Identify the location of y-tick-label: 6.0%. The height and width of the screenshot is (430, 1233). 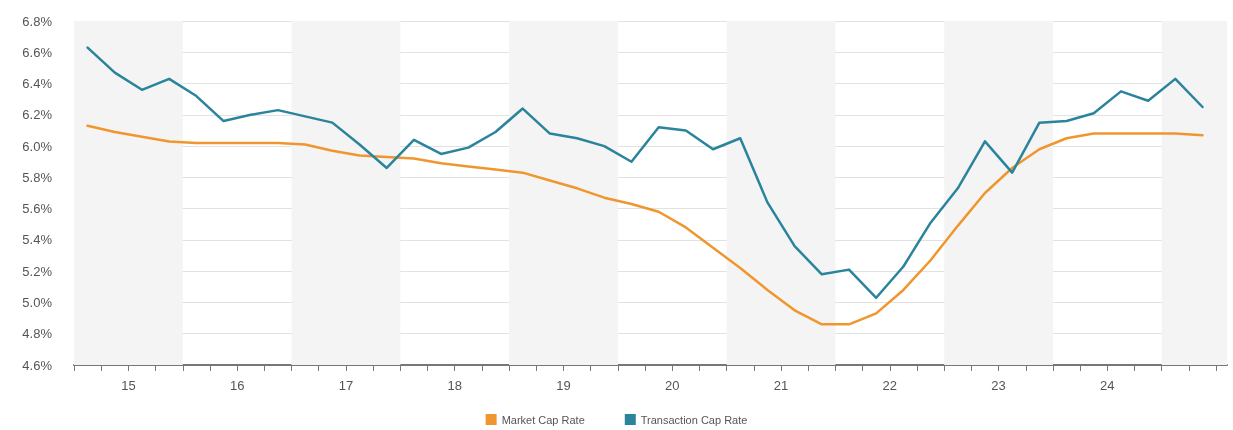
(37, 146).